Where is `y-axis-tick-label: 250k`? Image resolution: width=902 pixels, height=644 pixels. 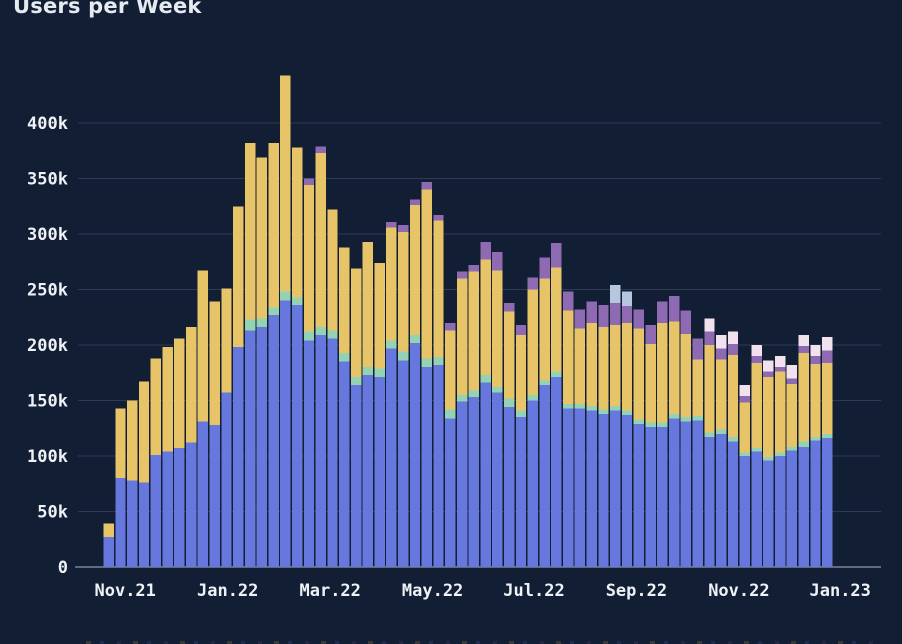
y-axis-tick-label: 250k is located at coordinates (47, 291).